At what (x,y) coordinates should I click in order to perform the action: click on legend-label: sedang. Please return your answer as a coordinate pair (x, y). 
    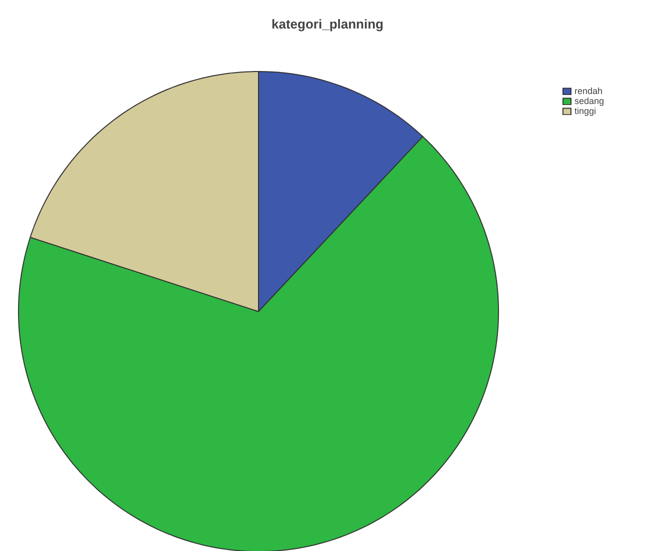
    Looking at the image, I should click on (589, 101).